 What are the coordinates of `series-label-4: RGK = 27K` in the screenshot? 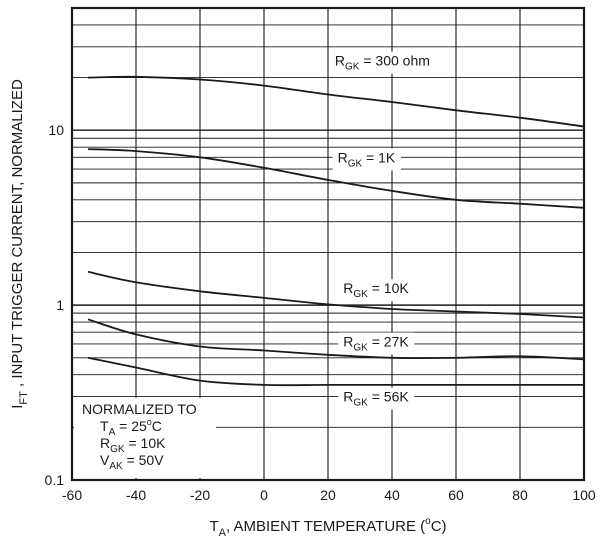 It's located at (376, 343).